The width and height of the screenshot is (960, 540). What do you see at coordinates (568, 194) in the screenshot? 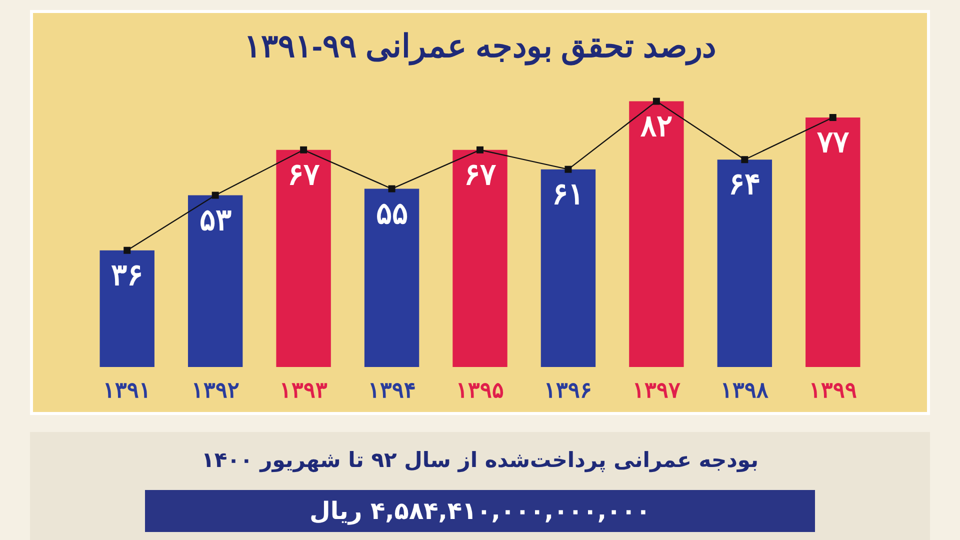
I see `data-label: ۶۱` at bounding box center [568, 194].